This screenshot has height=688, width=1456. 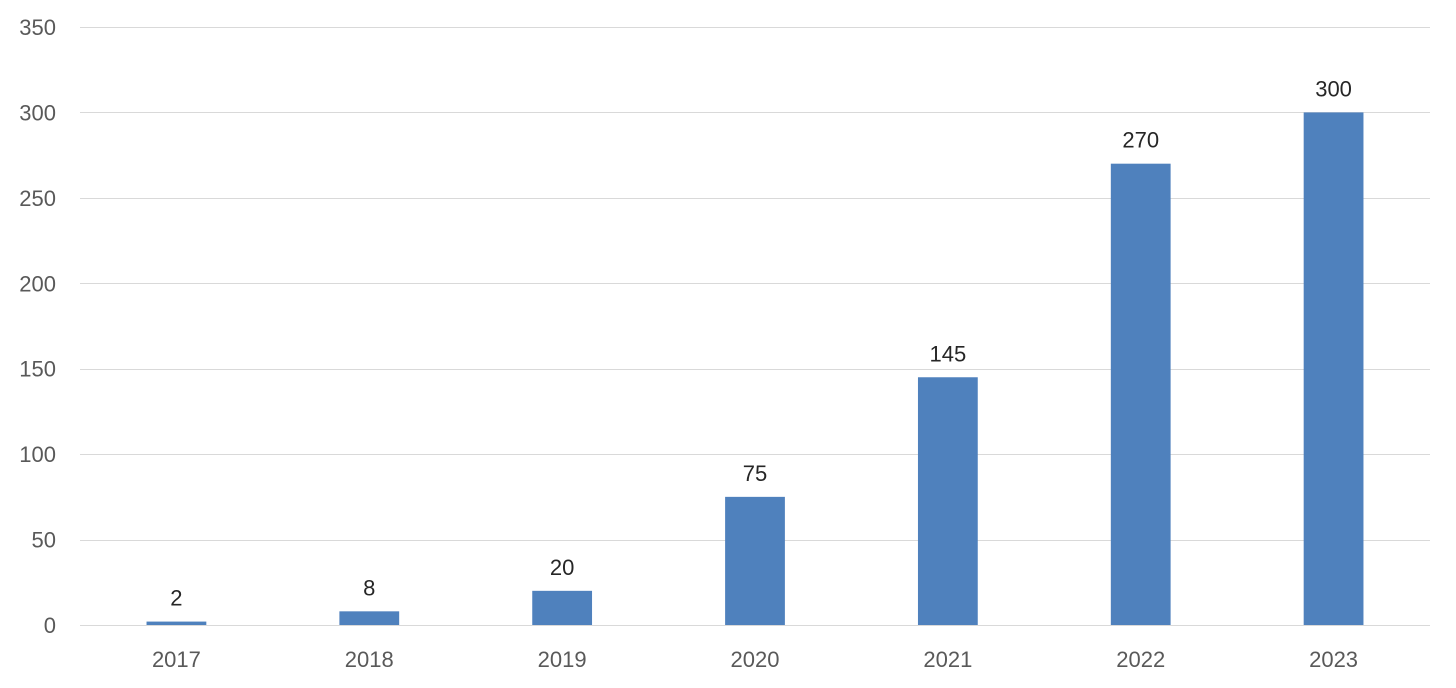 I want to click on x-tick-label-2019: 2019, so click(x=562, y=659).